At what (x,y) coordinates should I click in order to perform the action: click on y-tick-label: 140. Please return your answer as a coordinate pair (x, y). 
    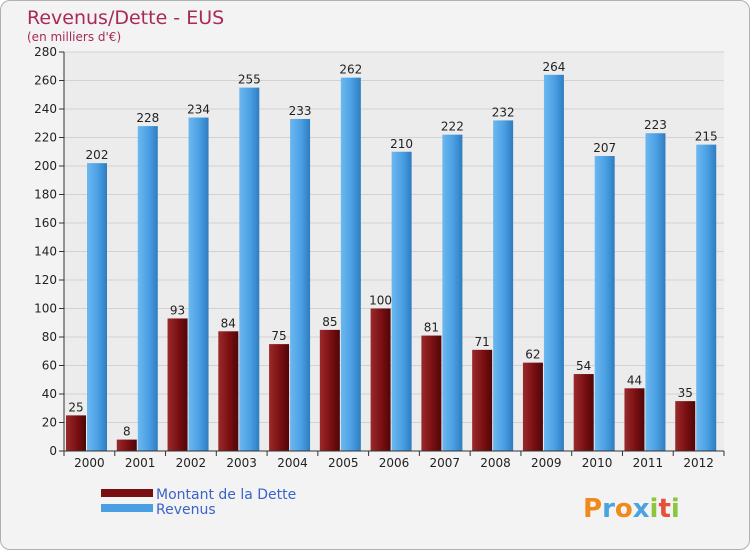
    Looking at the image, I should click on (45, 252).